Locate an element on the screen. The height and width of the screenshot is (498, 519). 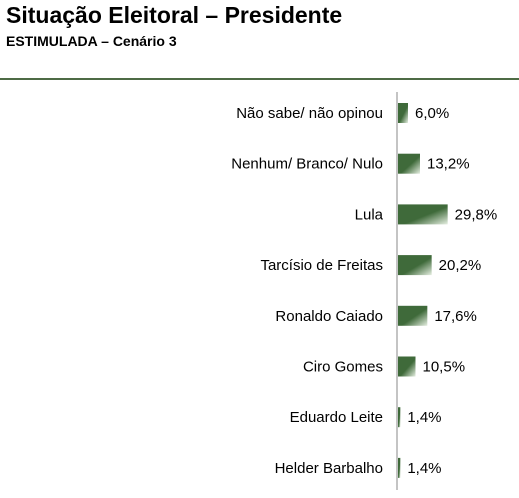
data-label: 29,8% is located at coordinates (476, 214).